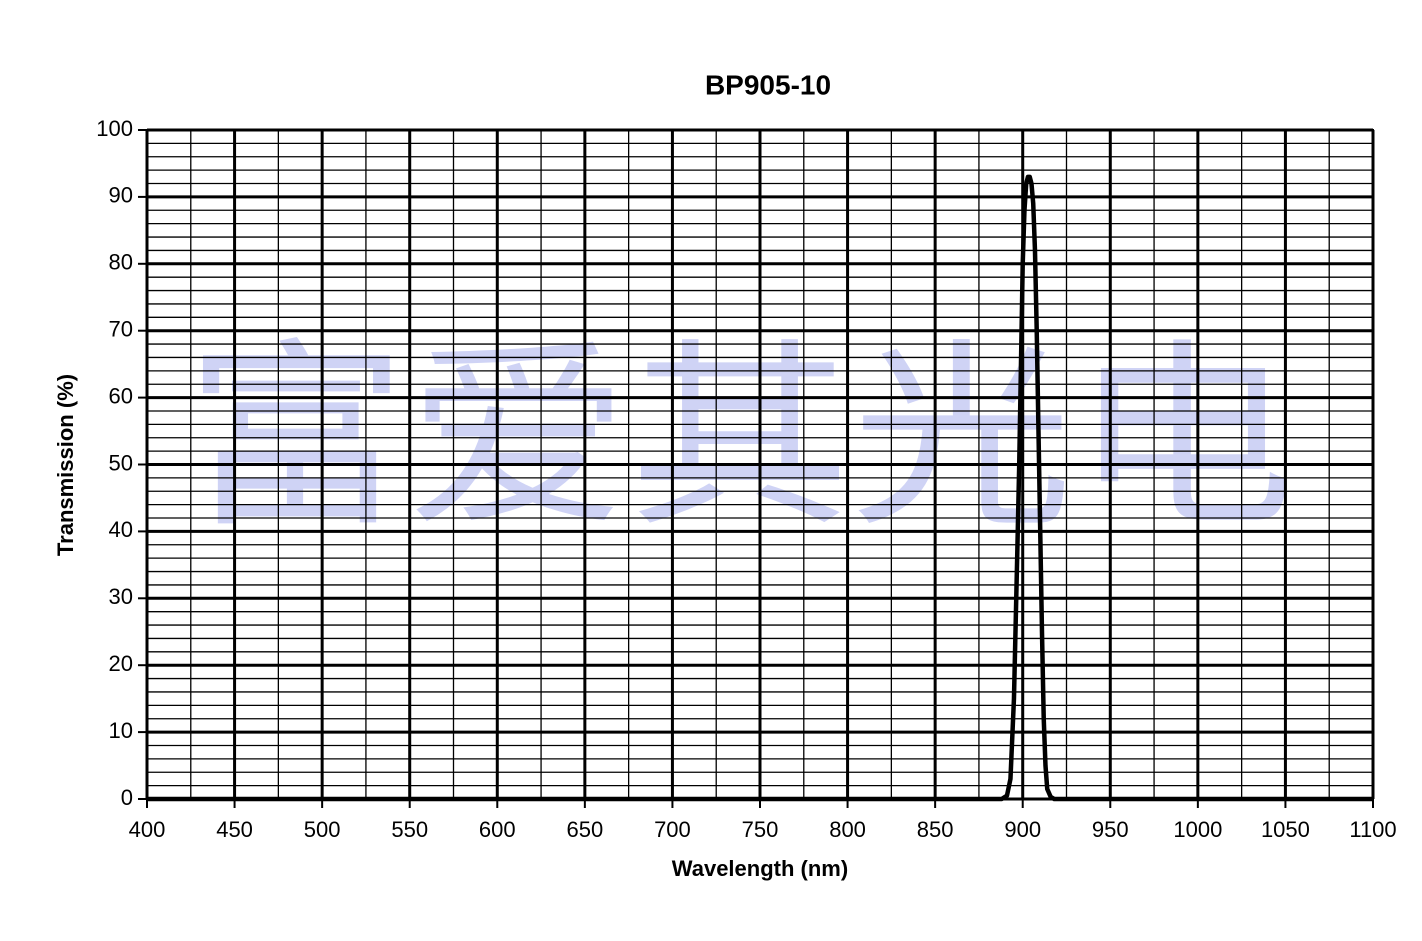 The height and width of the screenshot is (941, 1422). Describe the element at coordinates (409, 829) in the screenshot. I see `x-tick-label: 550` at that location.